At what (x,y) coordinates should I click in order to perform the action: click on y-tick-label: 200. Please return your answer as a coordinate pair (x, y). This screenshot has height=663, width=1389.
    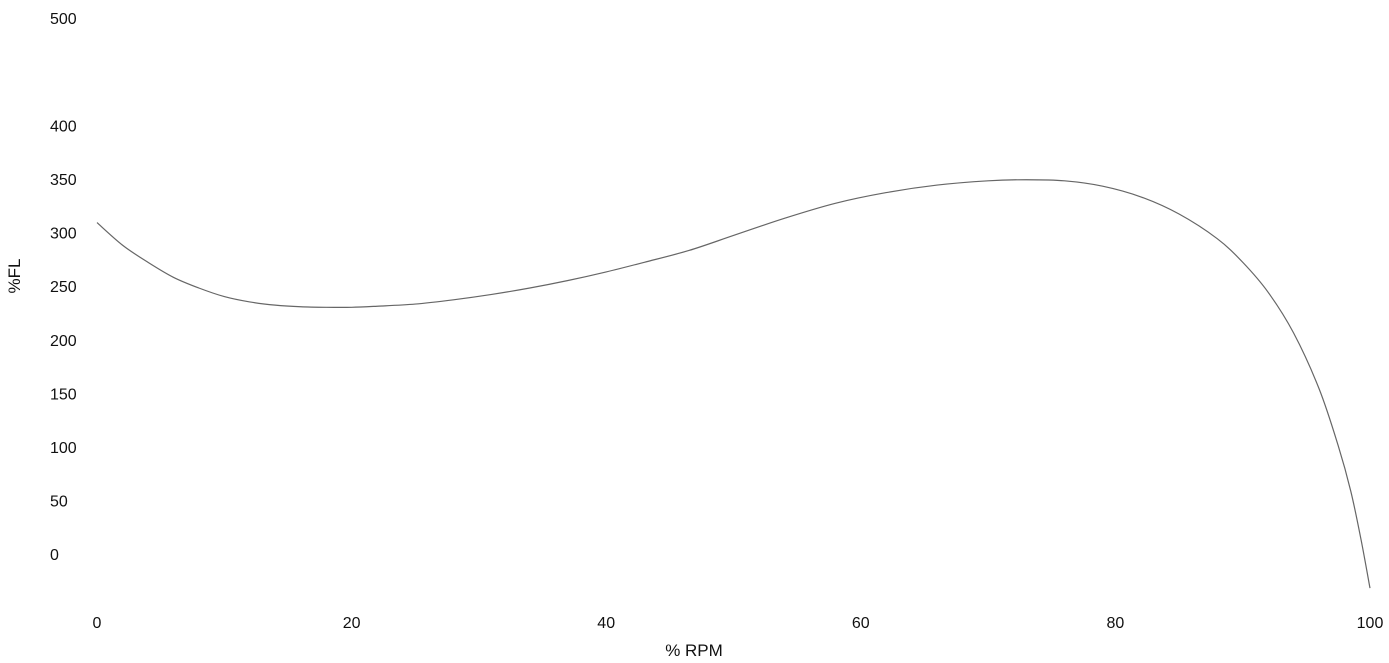
    Looking at the image, I should click on (63, 341).